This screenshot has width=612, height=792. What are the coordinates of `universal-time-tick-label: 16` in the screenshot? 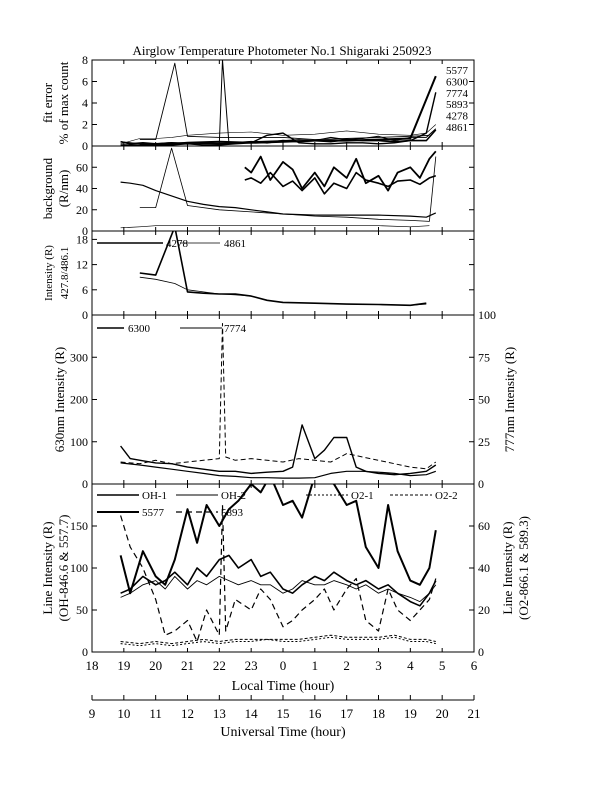 It's located at (315, 713).